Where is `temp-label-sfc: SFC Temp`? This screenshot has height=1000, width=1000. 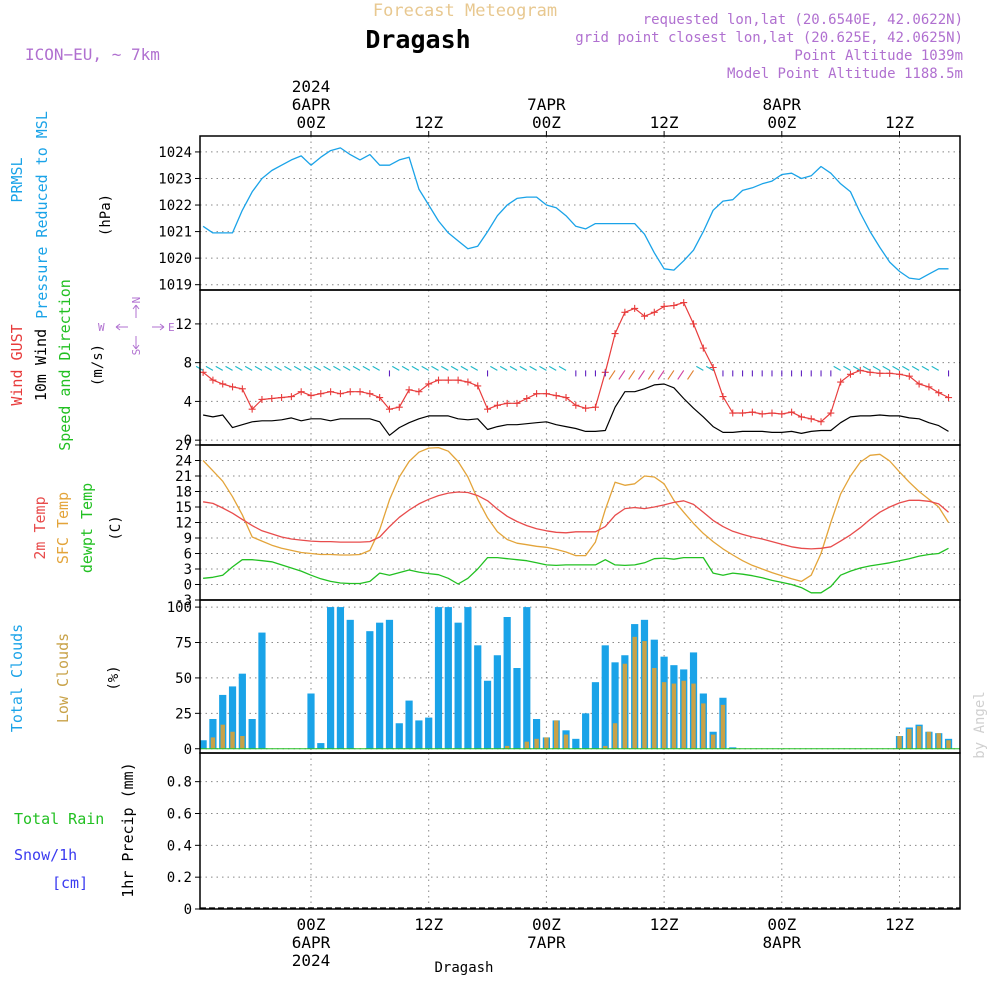 temp-label-sfc: SFC Temp is located at coordinates (63, 528).